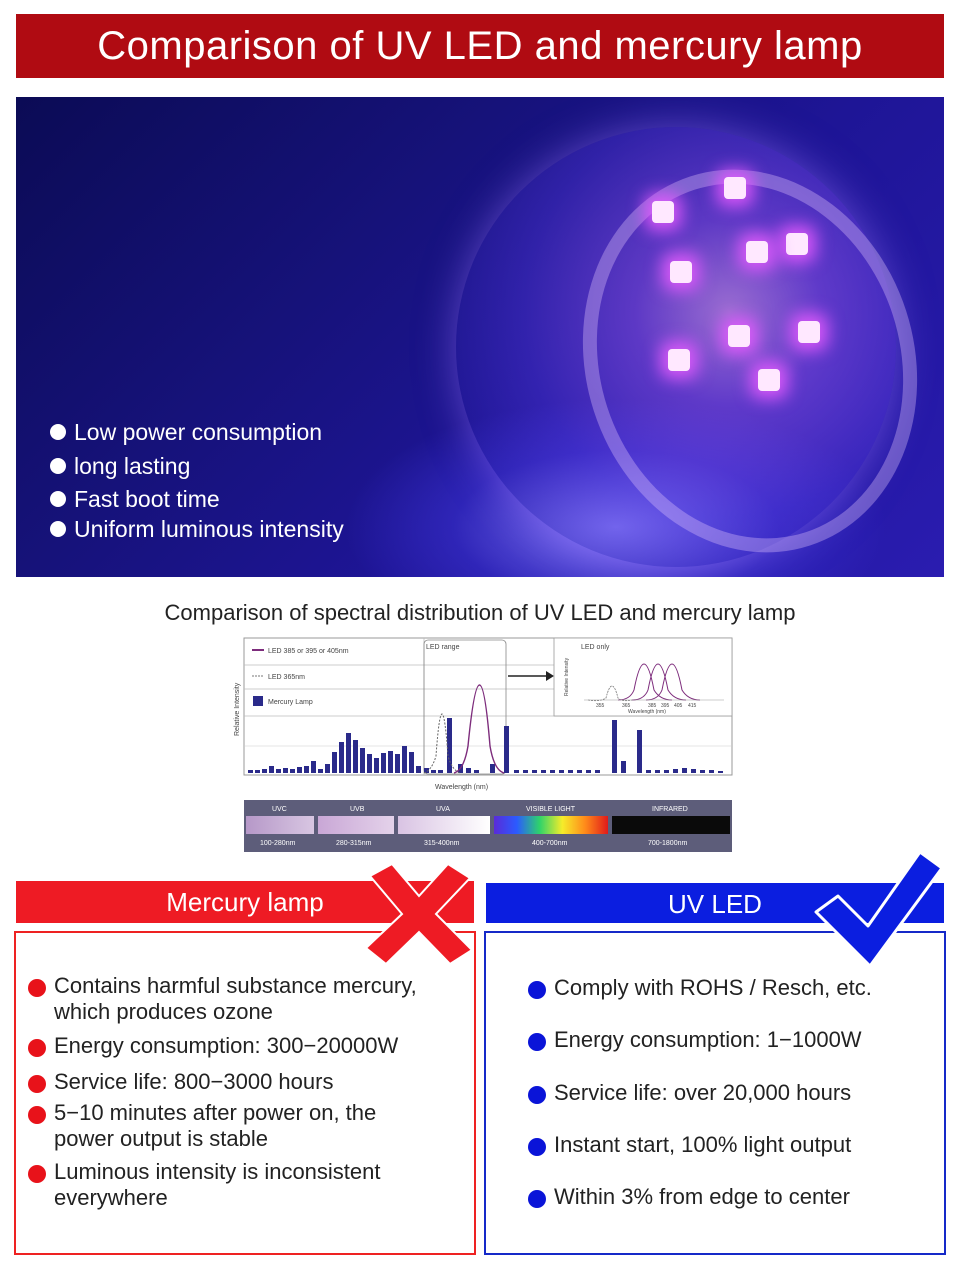  I want to click on legend-led-385: LED 385 or 395 or 405nm, so click(308, 651).